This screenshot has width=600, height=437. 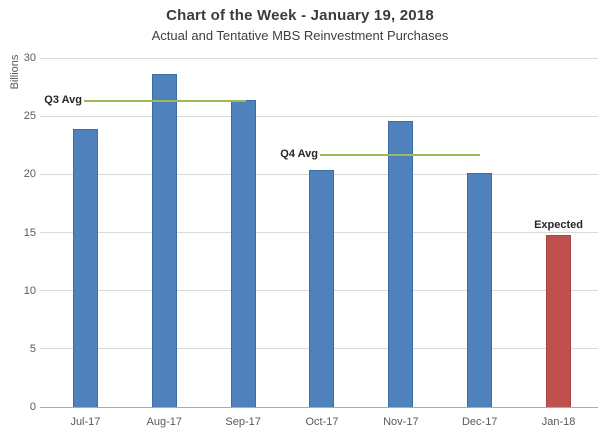 I want to click on avg-line-q4-avg, so click(x=400, y=154).